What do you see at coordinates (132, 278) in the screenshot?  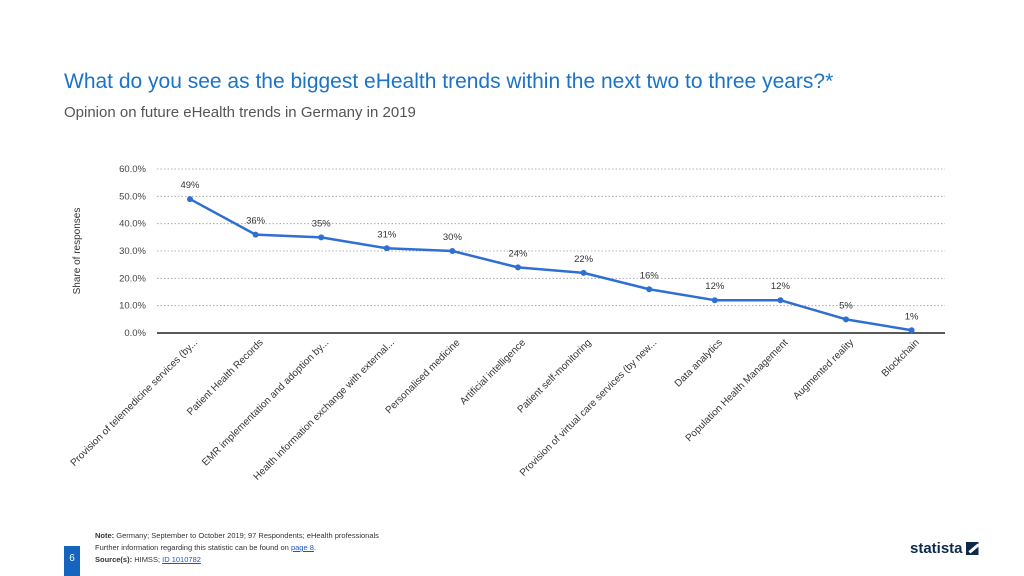 I see `y-tick-label: 20.0%` at bounding box center [132, 278].